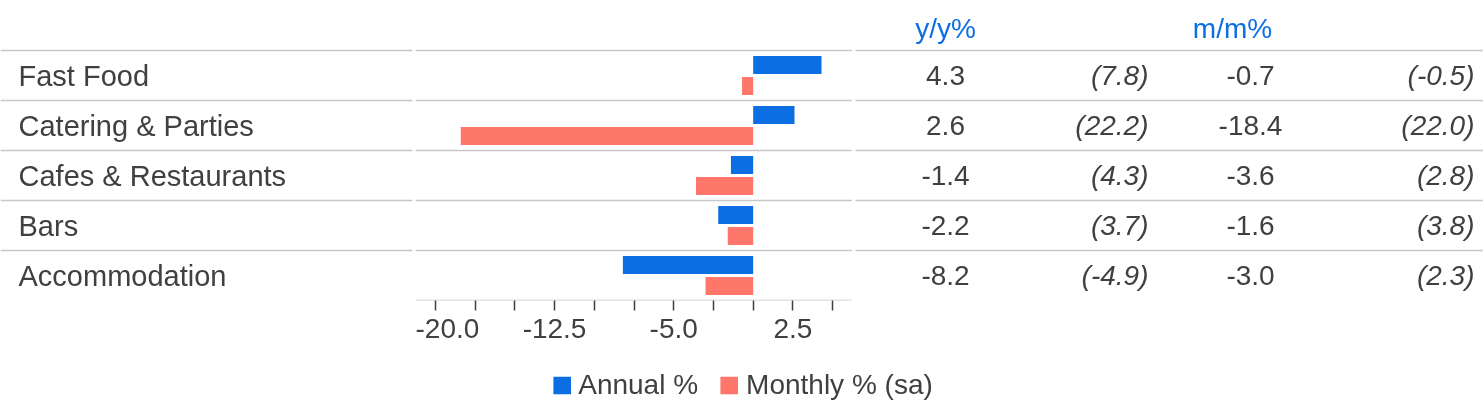  What do you see at coordinates (945, 175) in the screenshot?
I see `data-label: -1.4` at bounding box center [945, 175].